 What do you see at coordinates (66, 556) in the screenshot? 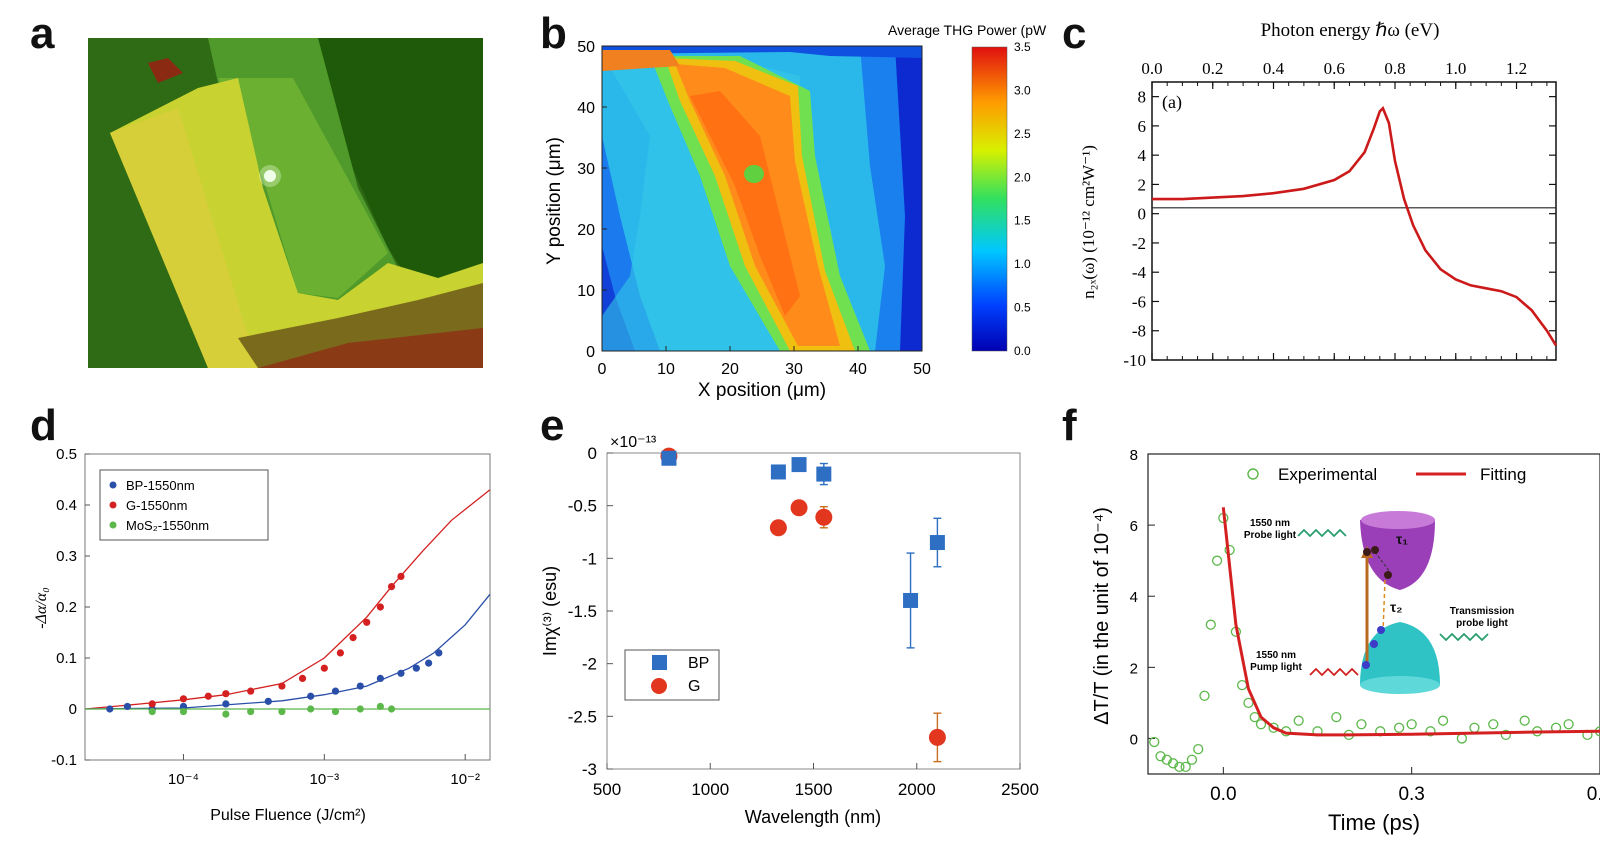
I see `y-tick-label: 0.3` at bounding box center [66, 556].